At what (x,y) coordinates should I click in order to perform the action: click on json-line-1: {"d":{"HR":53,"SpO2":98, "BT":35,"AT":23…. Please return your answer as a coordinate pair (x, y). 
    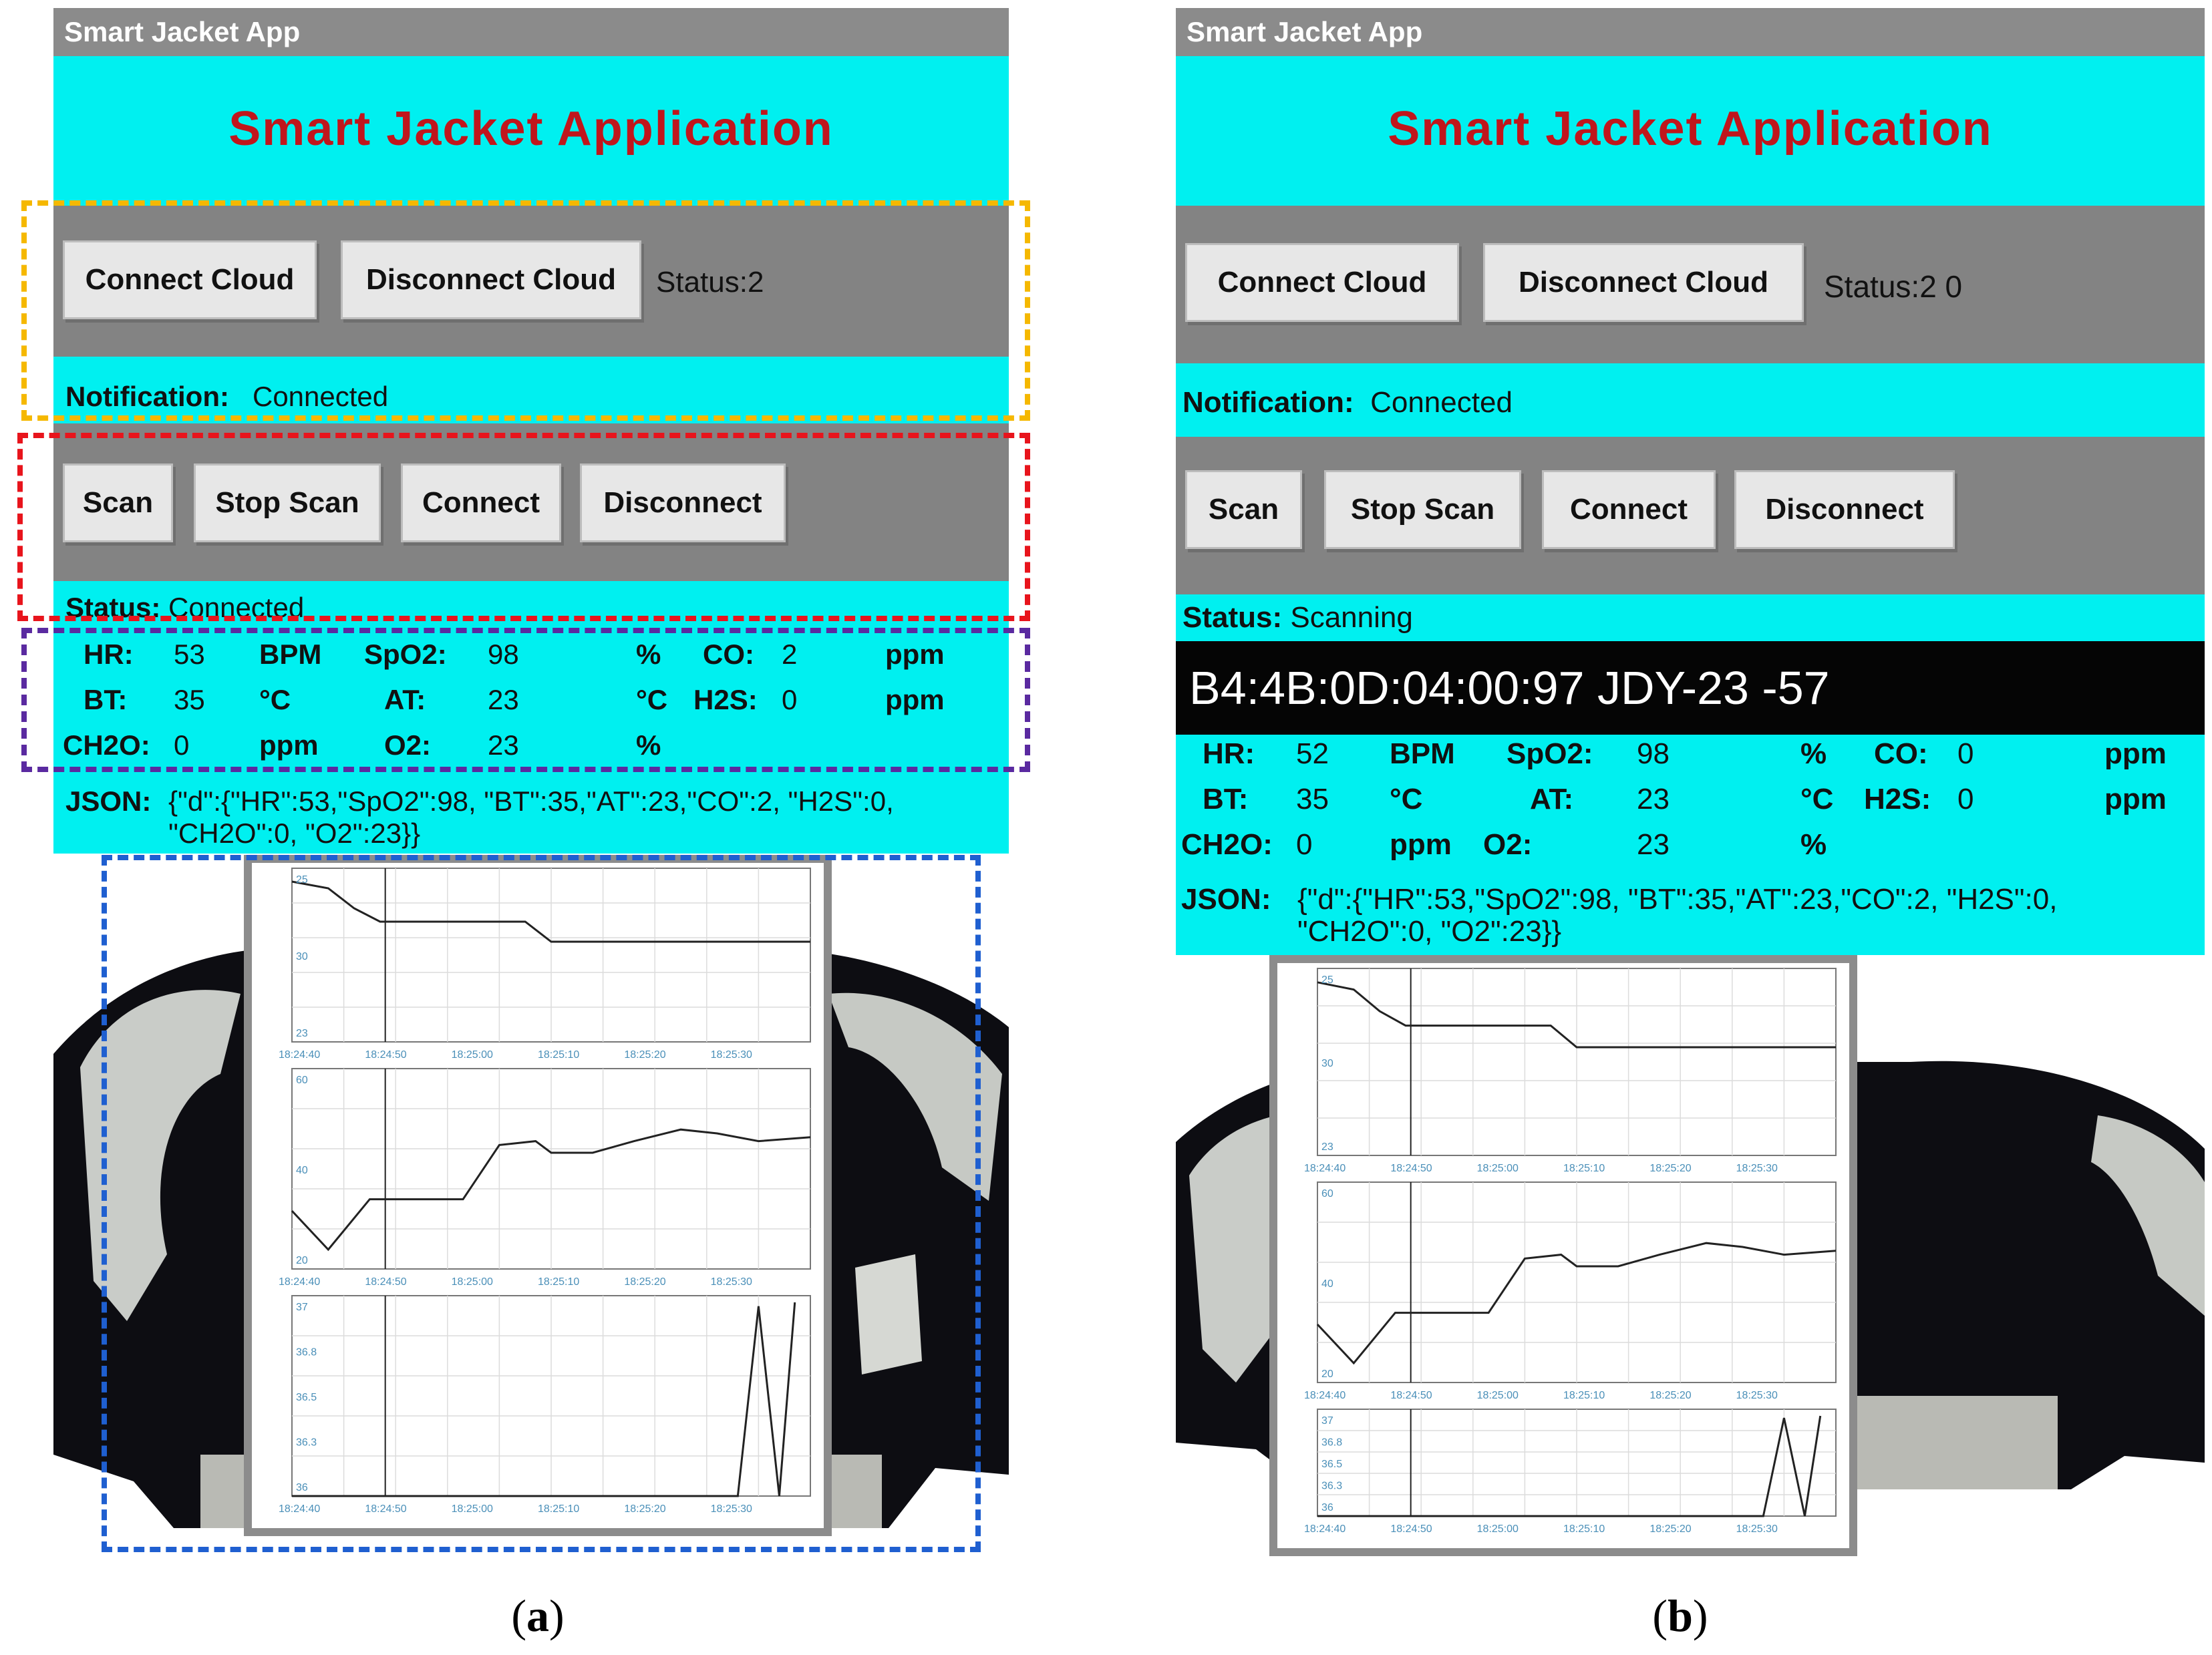
    Looking at the image, I should click on (1677, 899).